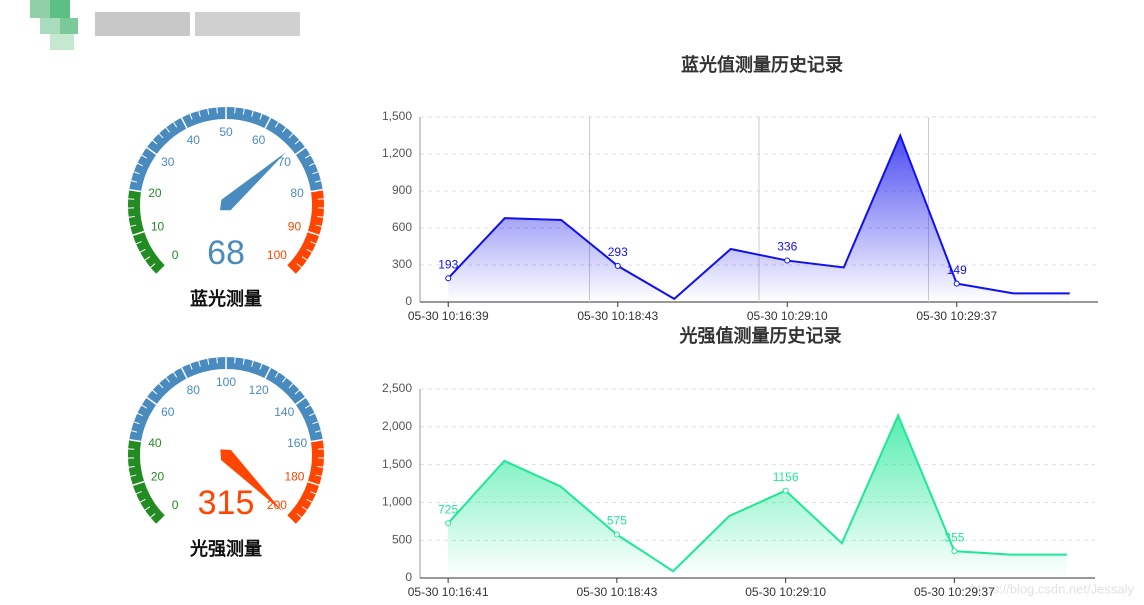 This screenshot has height=605, width=1144. What do you see at coordinates (448, 592) in the screenshot?
I see `x-tick-label: 05-30 10:16:41` at bounding box center [448, 592].